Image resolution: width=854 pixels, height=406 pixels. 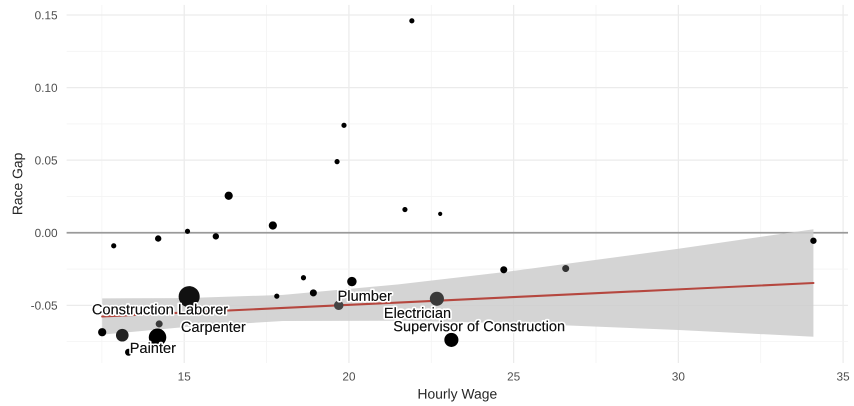 I want to click on y-tick-label: 0.15, so click(x=46, y=15).